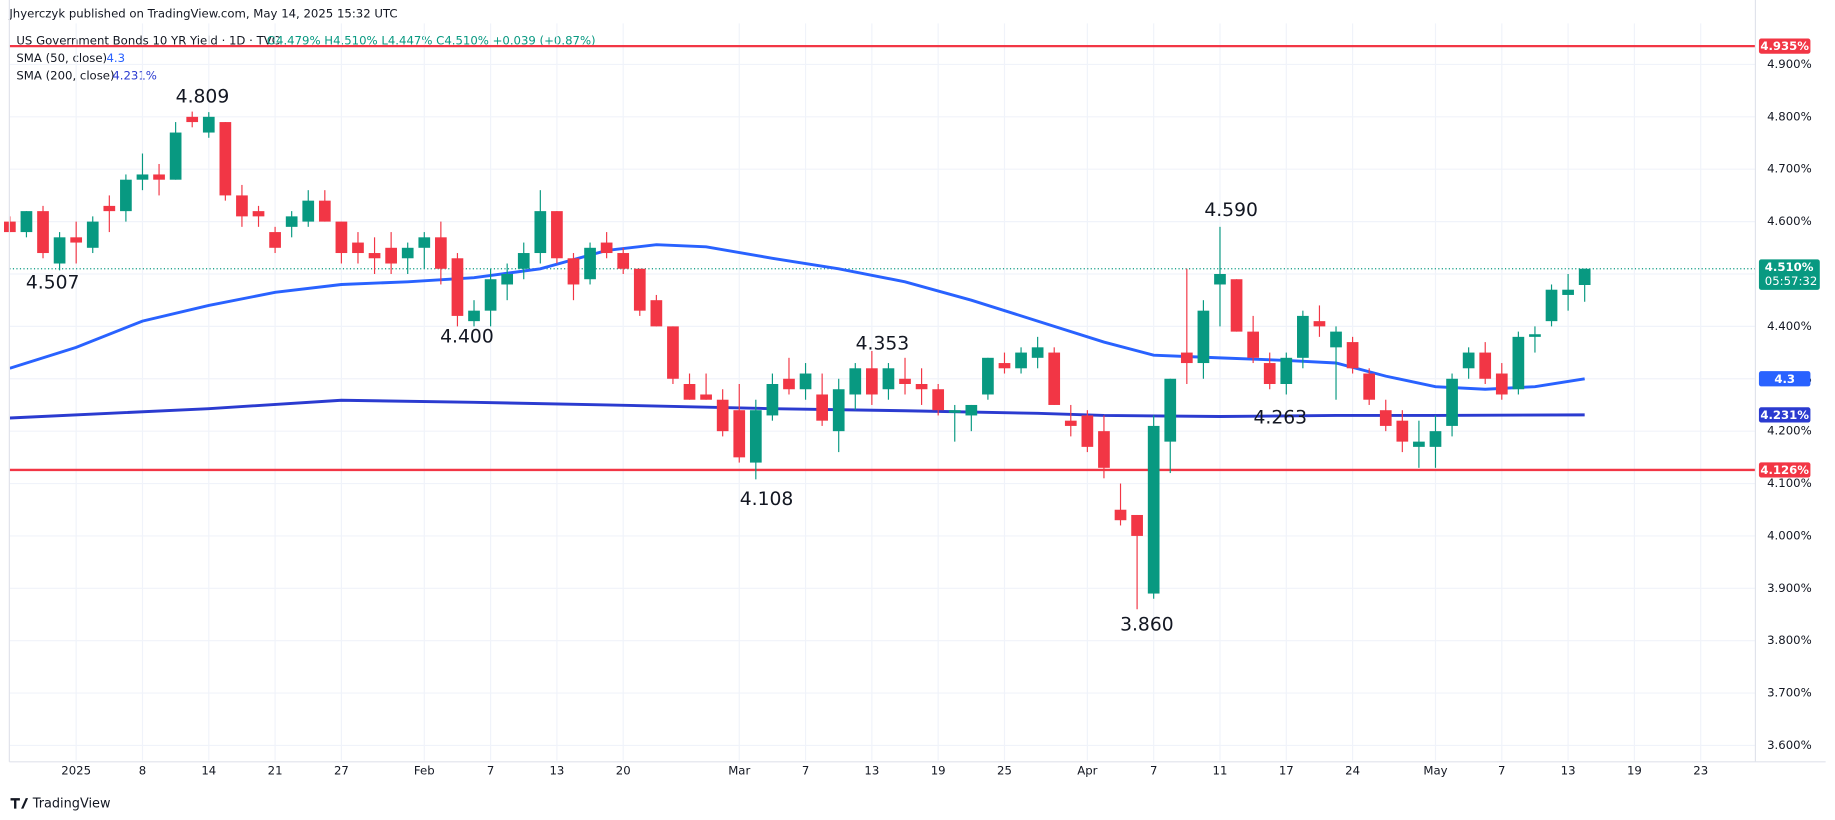  I want to click on x-tick-label: 2025, so click(76, 771).